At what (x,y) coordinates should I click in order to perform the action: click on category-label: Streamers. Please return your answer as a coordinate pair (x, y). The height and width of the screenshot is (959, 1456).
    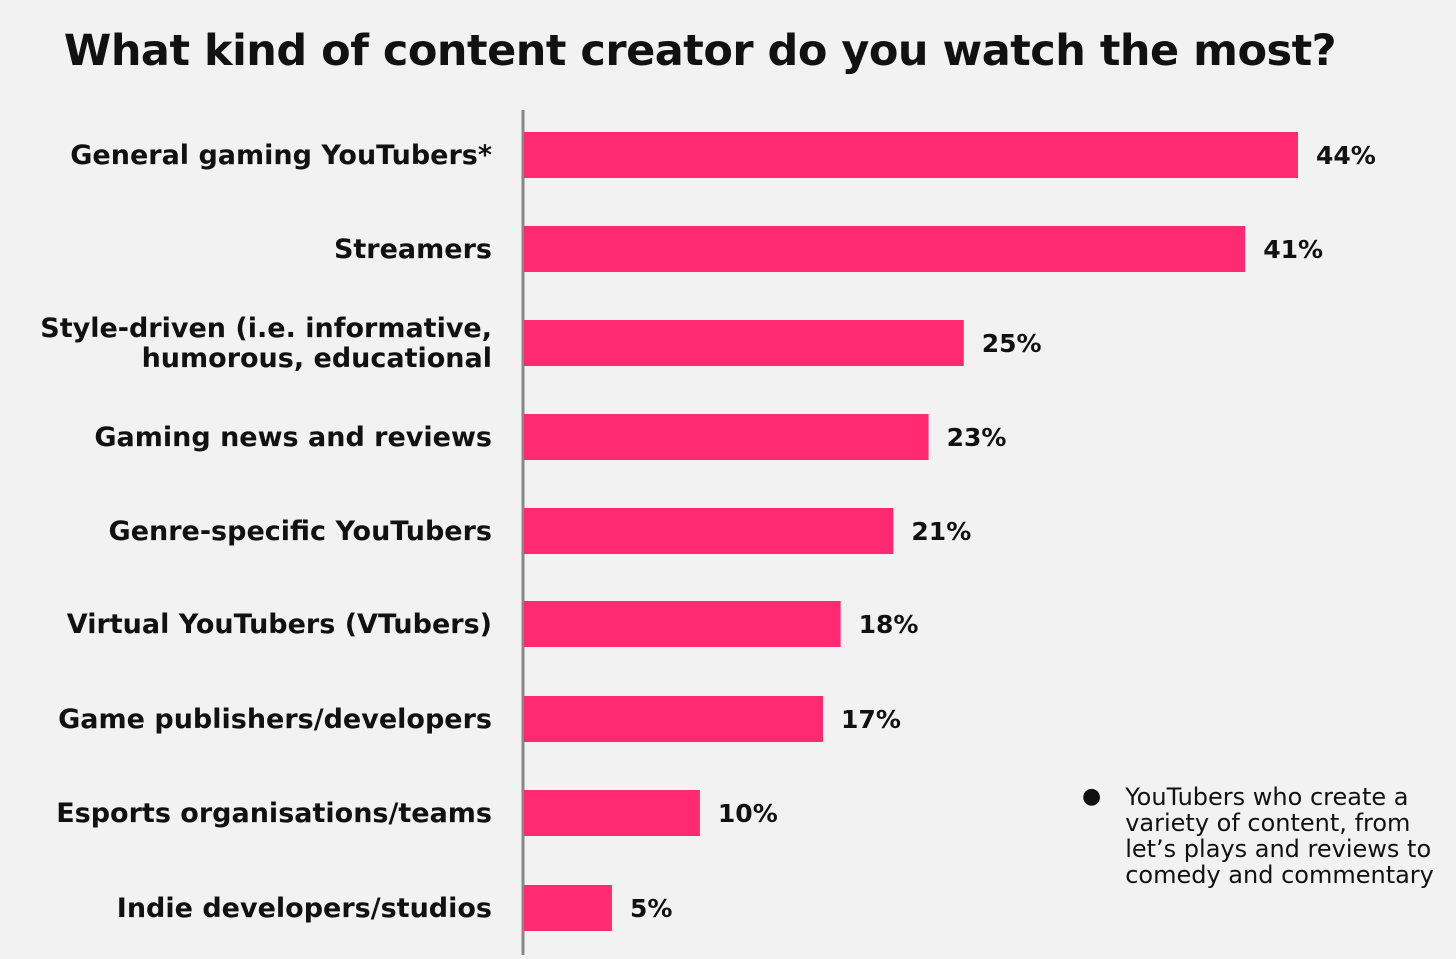
    Looking at the image, I should click on (413, 249).